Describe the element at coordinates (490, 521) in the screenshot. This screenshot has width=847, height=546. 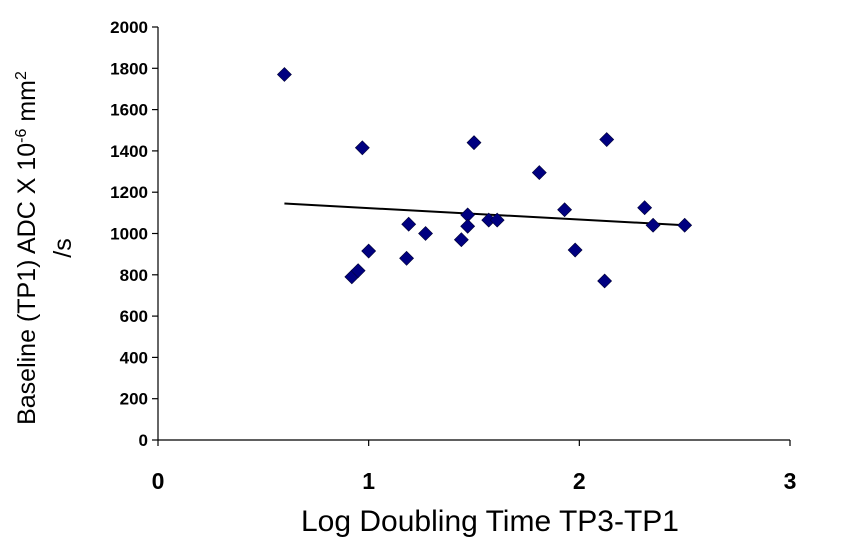
I see `x-axis-label: Log Doubling Time TP3-TP1` at that location.